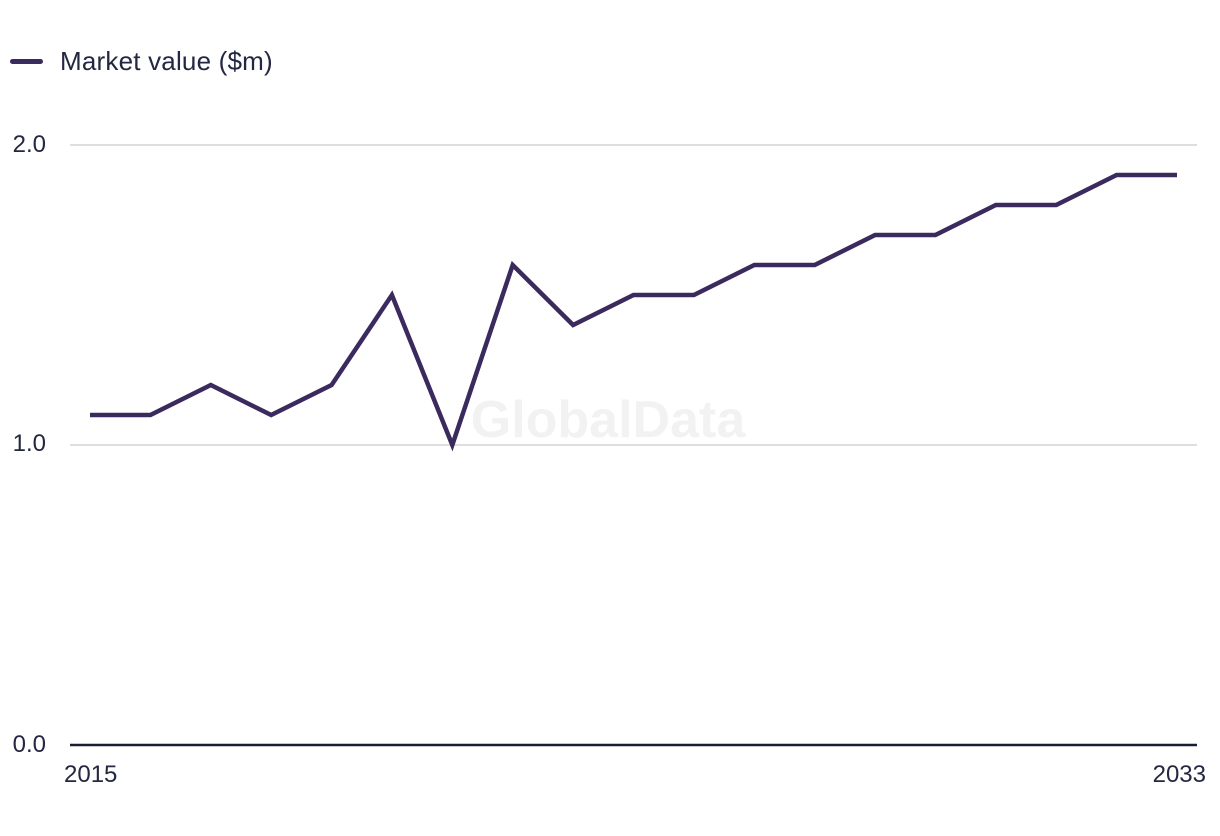  I want to click on legend: Market value ($m), so click(141, 61).